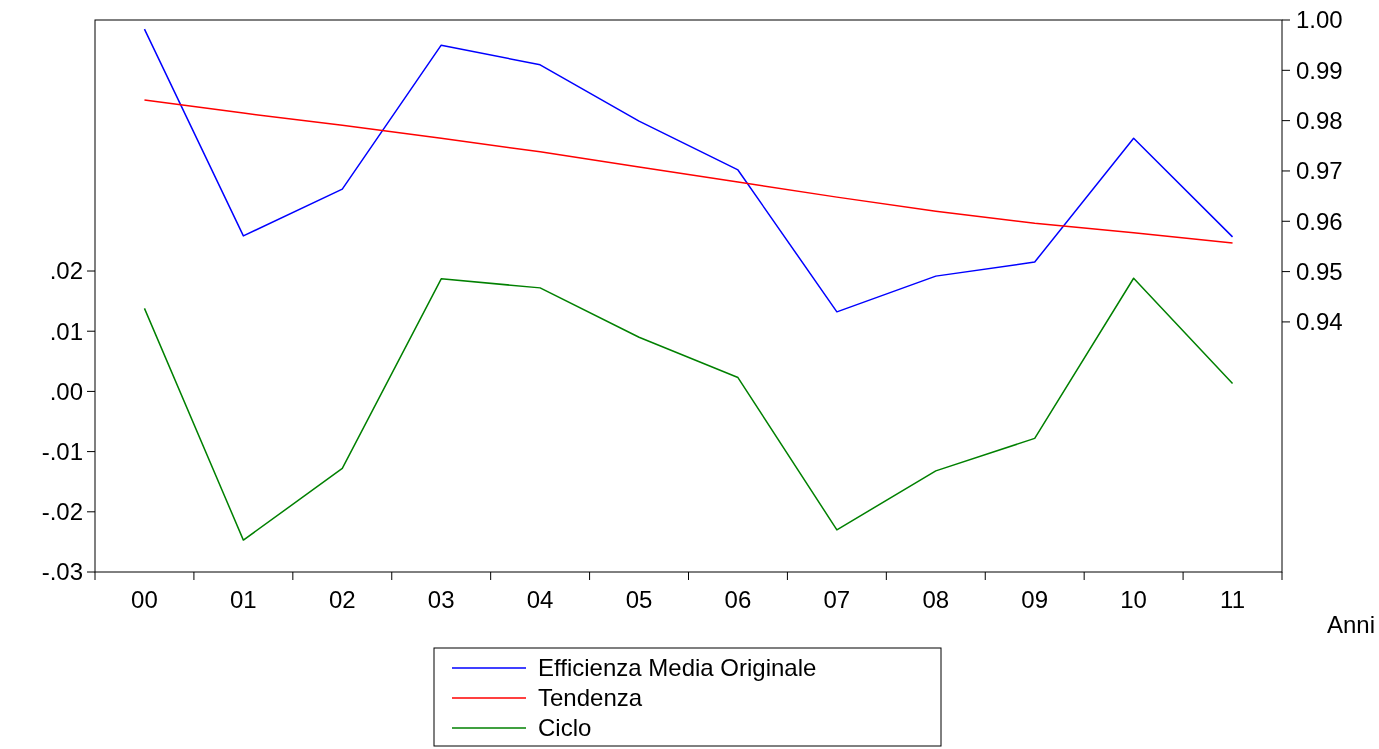  What do you see at coordinates (1319, 271) in the screenshot?
I see `y2-tick-label: 0.95` at bounding box center [1319, 271].